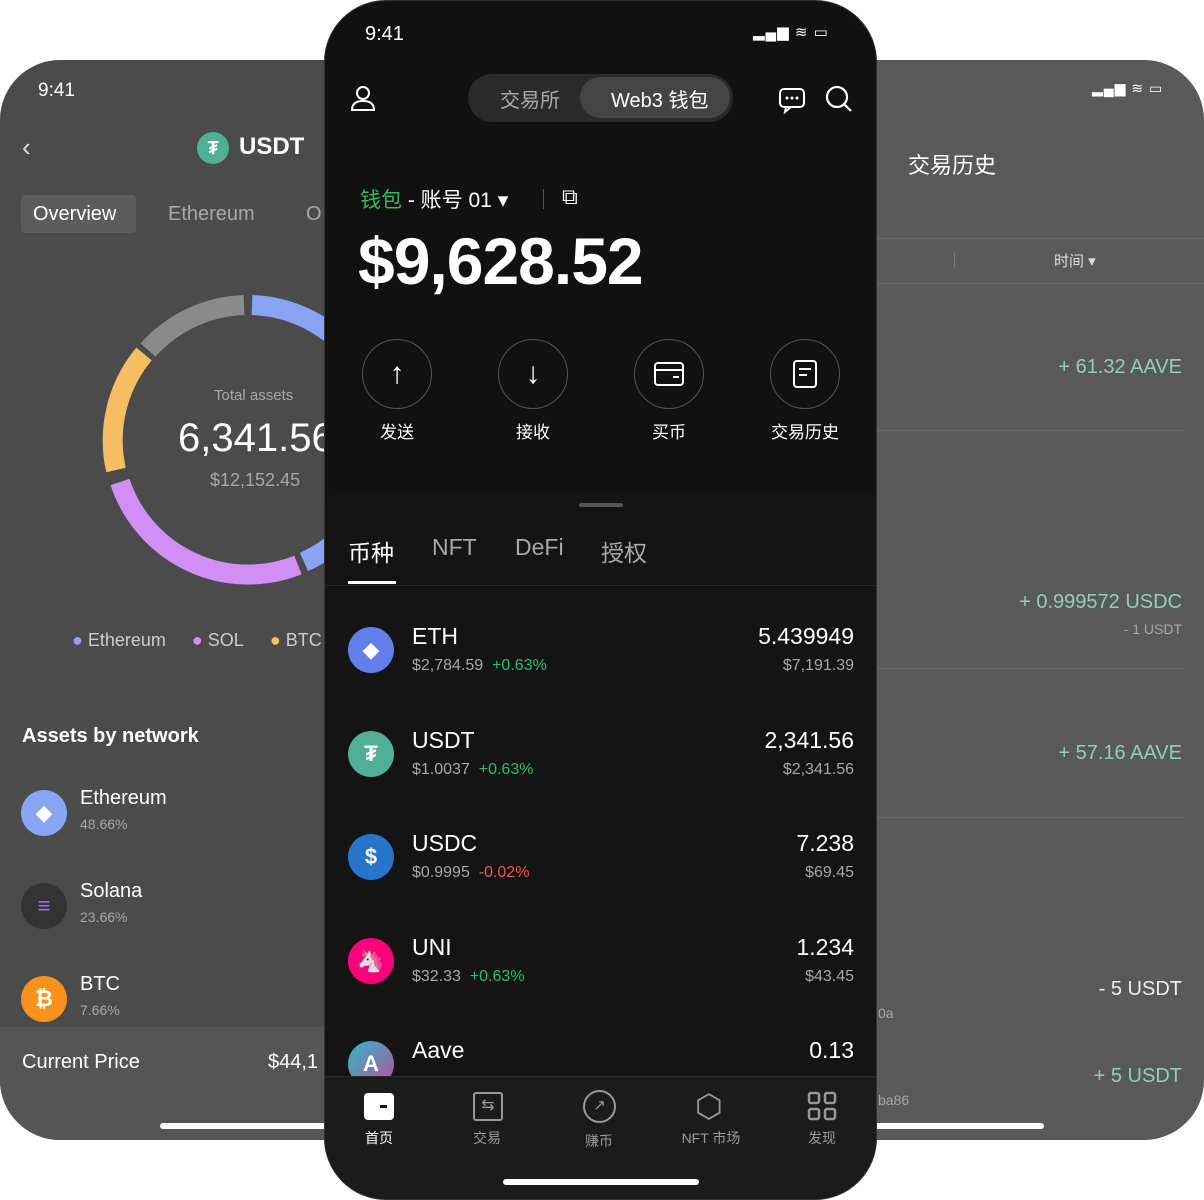 The height and width of the screenshot is (1200, 1204). Describe the element at coordinates (26, 147) in the screenshot. I see `back-icon: ‹` at that location.